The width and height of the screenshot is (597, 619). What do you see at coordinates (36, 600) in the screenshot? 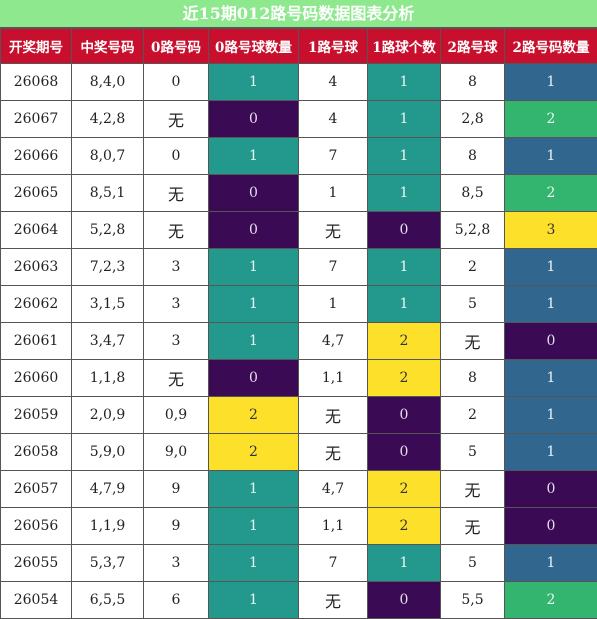
I see `cell-period: 26054` at bounding box center [36, 600].